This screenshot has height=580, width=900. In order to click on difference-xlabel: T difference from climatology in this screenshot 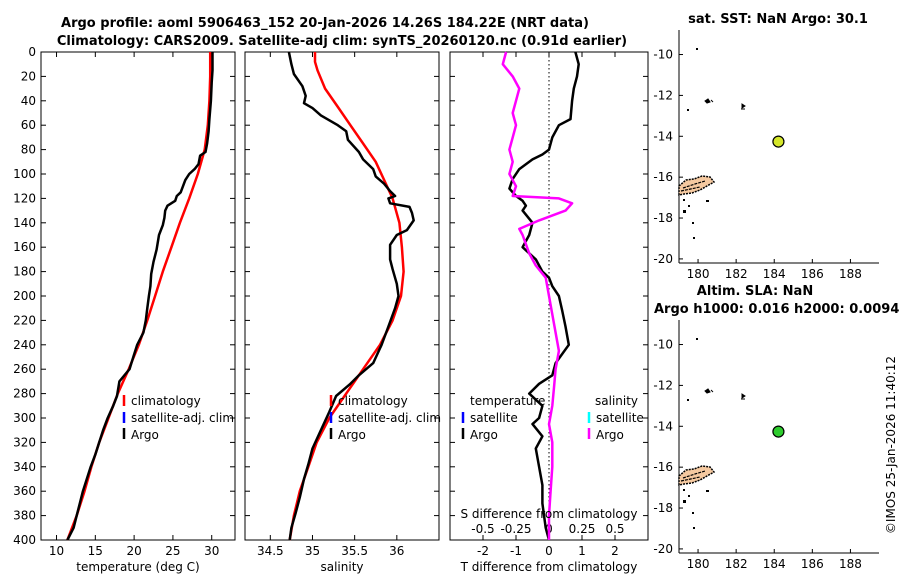, I will do `click(549, 567)`.